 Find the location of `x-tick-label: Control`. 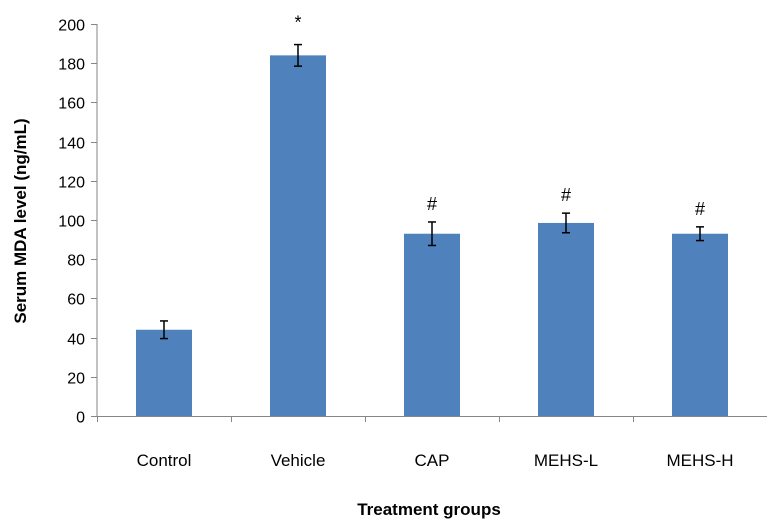

x-tick-label: Control is located at coordinates (164, 460).